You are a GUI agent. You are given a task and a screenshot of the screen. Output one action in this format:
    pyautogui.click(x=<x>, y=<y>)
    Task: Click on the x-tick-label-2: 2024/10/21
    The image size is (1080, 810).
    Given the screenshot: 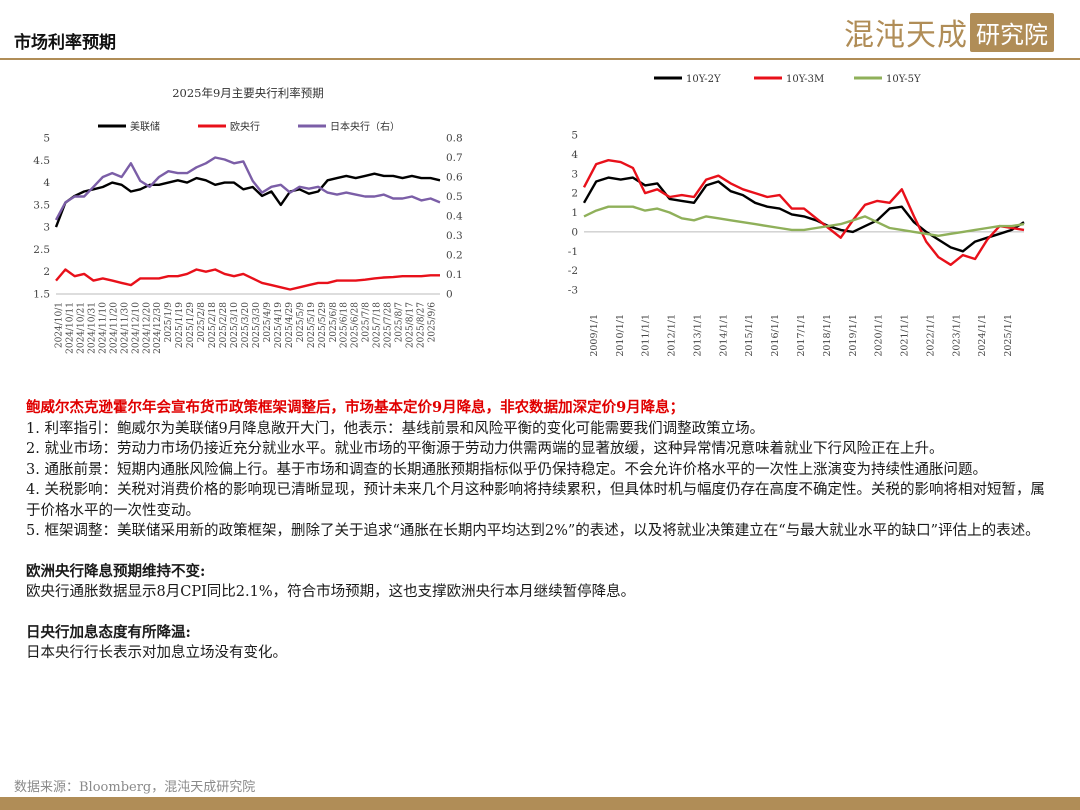 What is the action you would take?
    pyautogui.click(x=81, y=328)
    